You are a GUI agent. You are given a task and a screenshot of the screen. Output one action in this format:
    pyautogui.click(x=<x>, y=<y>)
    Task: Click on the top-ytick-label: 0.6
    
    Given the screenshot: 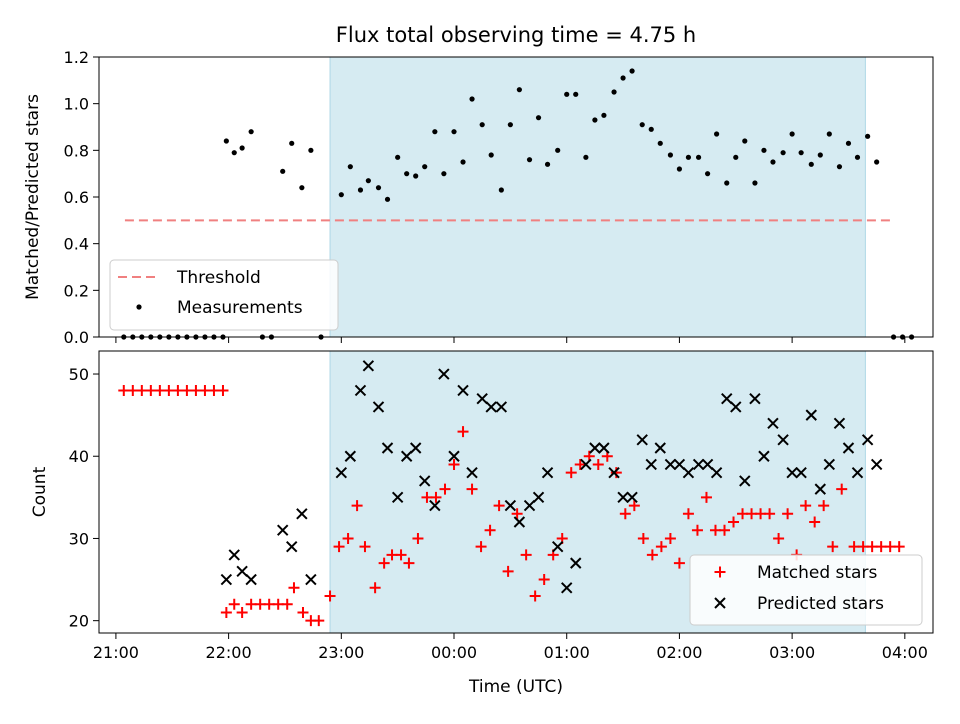 What is the action you would take?
    pyautogui.click(x=76, y=197)
    